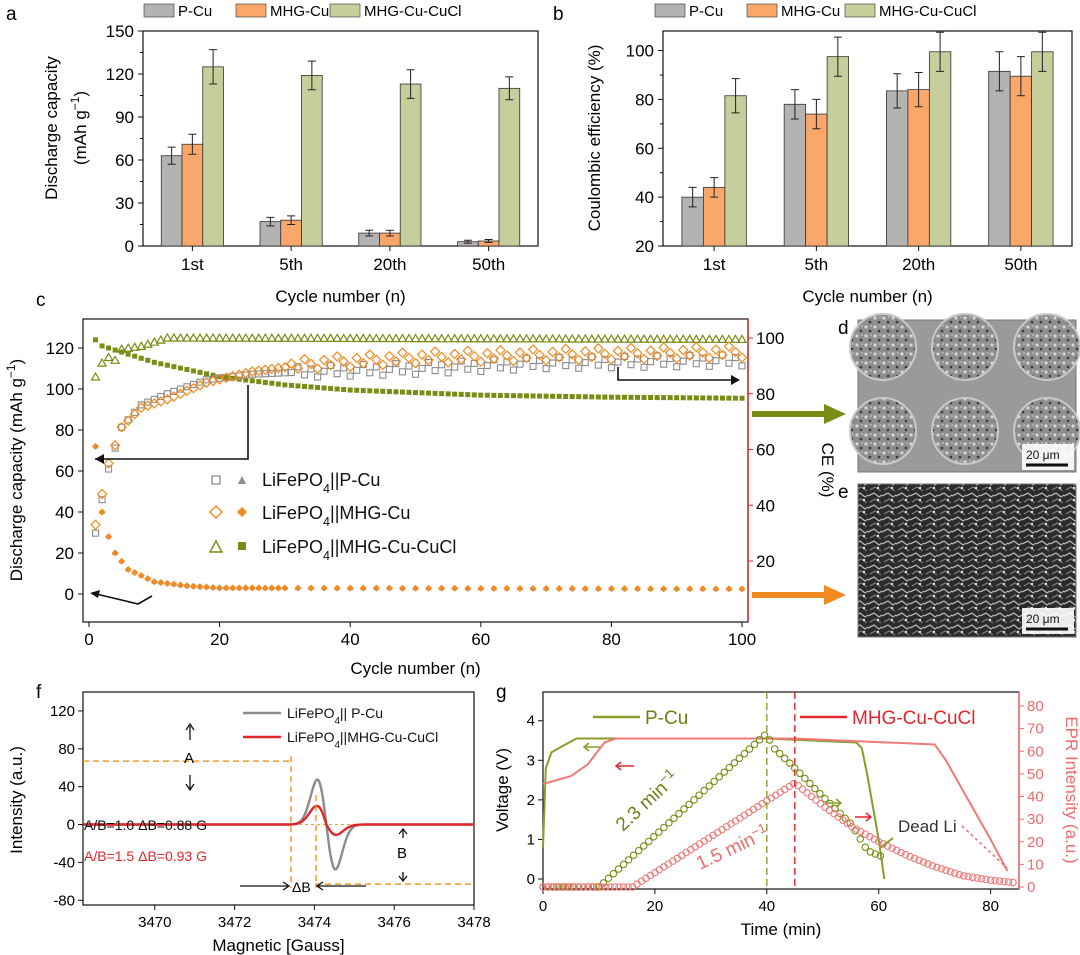 The height and width of the screenshot is (955, 1080). I want to click on x-tick-label: 3470, so click(154, 922).